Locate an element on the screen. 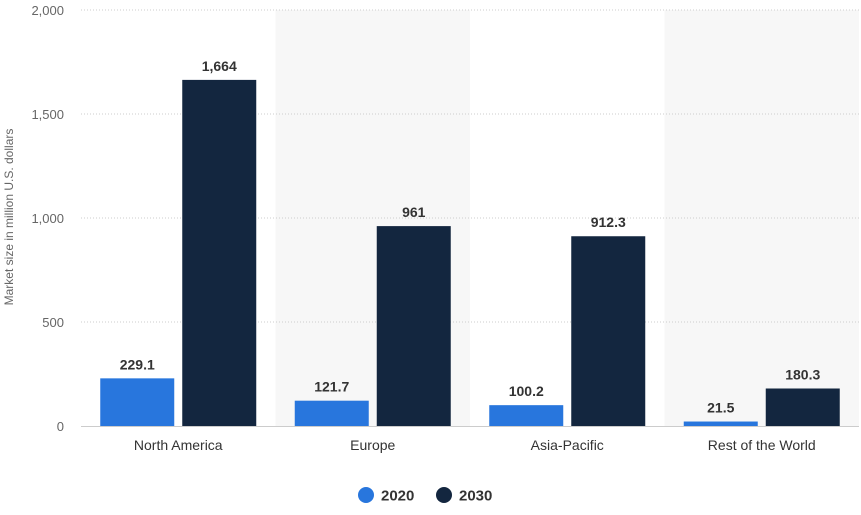  data-label: 961 is located at coordinates (414, 212).